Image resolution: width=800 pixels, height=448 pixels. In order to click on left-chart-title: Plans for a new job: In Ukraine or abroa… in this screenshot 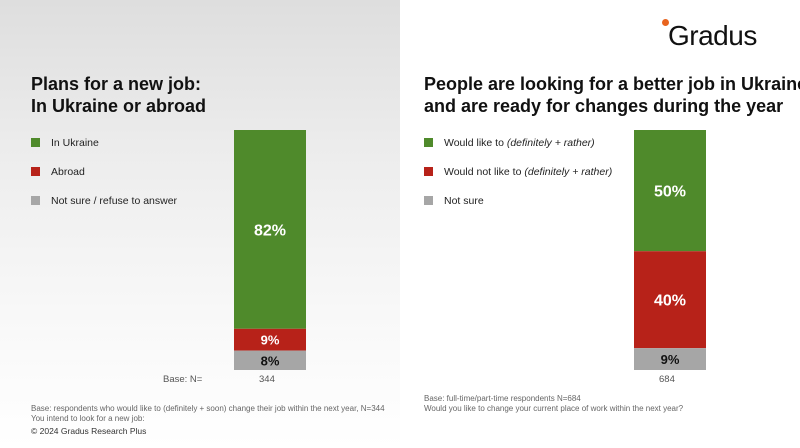, I will do `click(118, 95)`.